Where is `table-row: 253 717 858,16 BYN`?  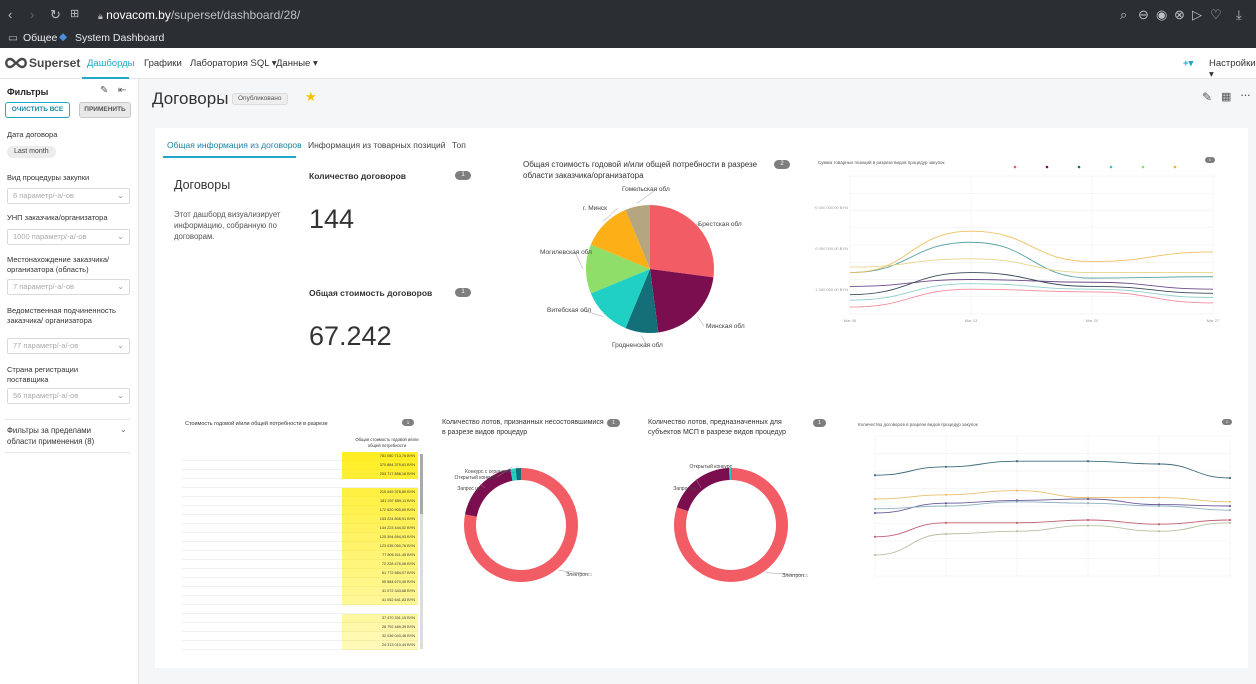
table-row: 253 717 858,16 BYN is located at coordinates (300, 474).